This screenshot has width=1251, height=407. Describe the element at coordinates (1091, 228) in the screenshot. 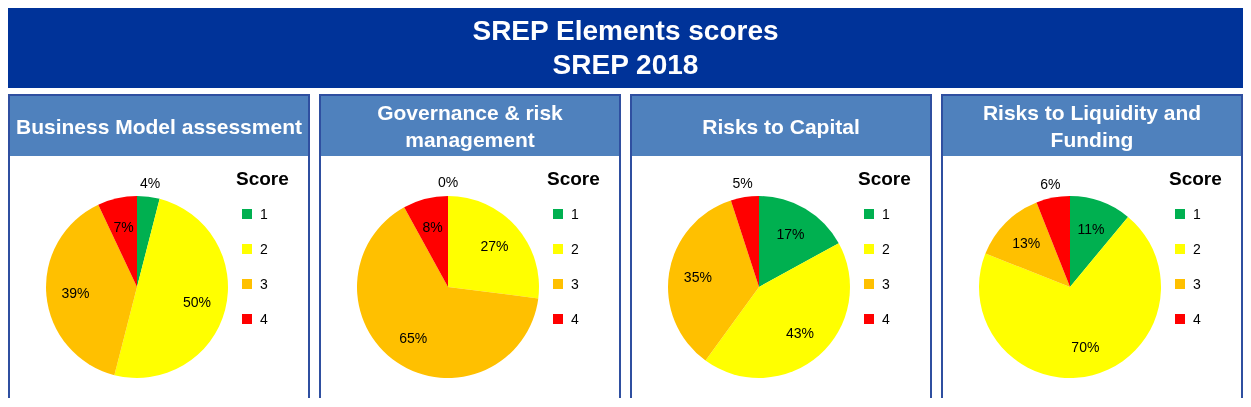

I see `data-label: 11%` at that location.